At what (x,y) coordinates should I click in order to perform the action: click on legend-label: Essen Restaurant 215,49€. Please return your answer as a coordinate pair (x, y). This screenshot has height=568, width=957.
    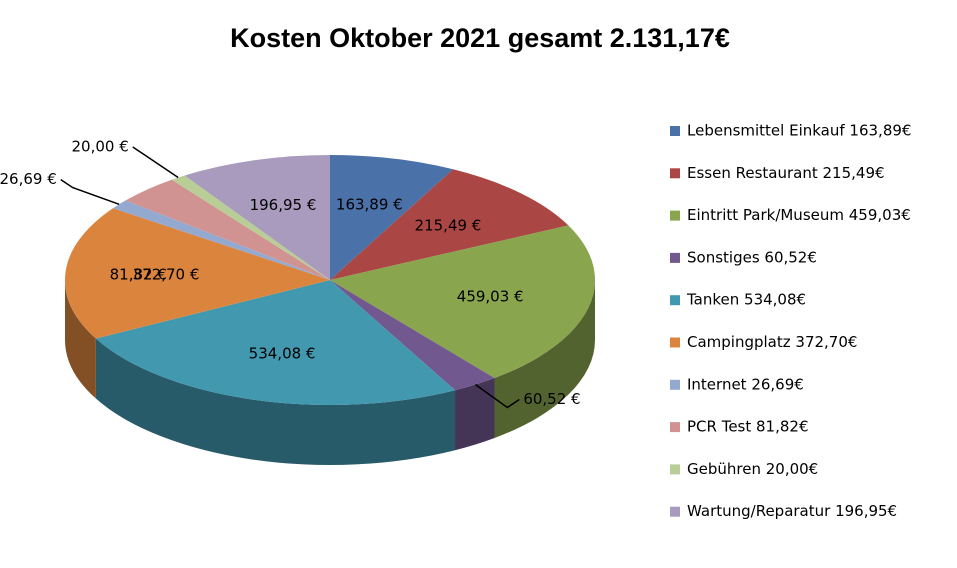
    Looking at the image, I should click on (786, 173).